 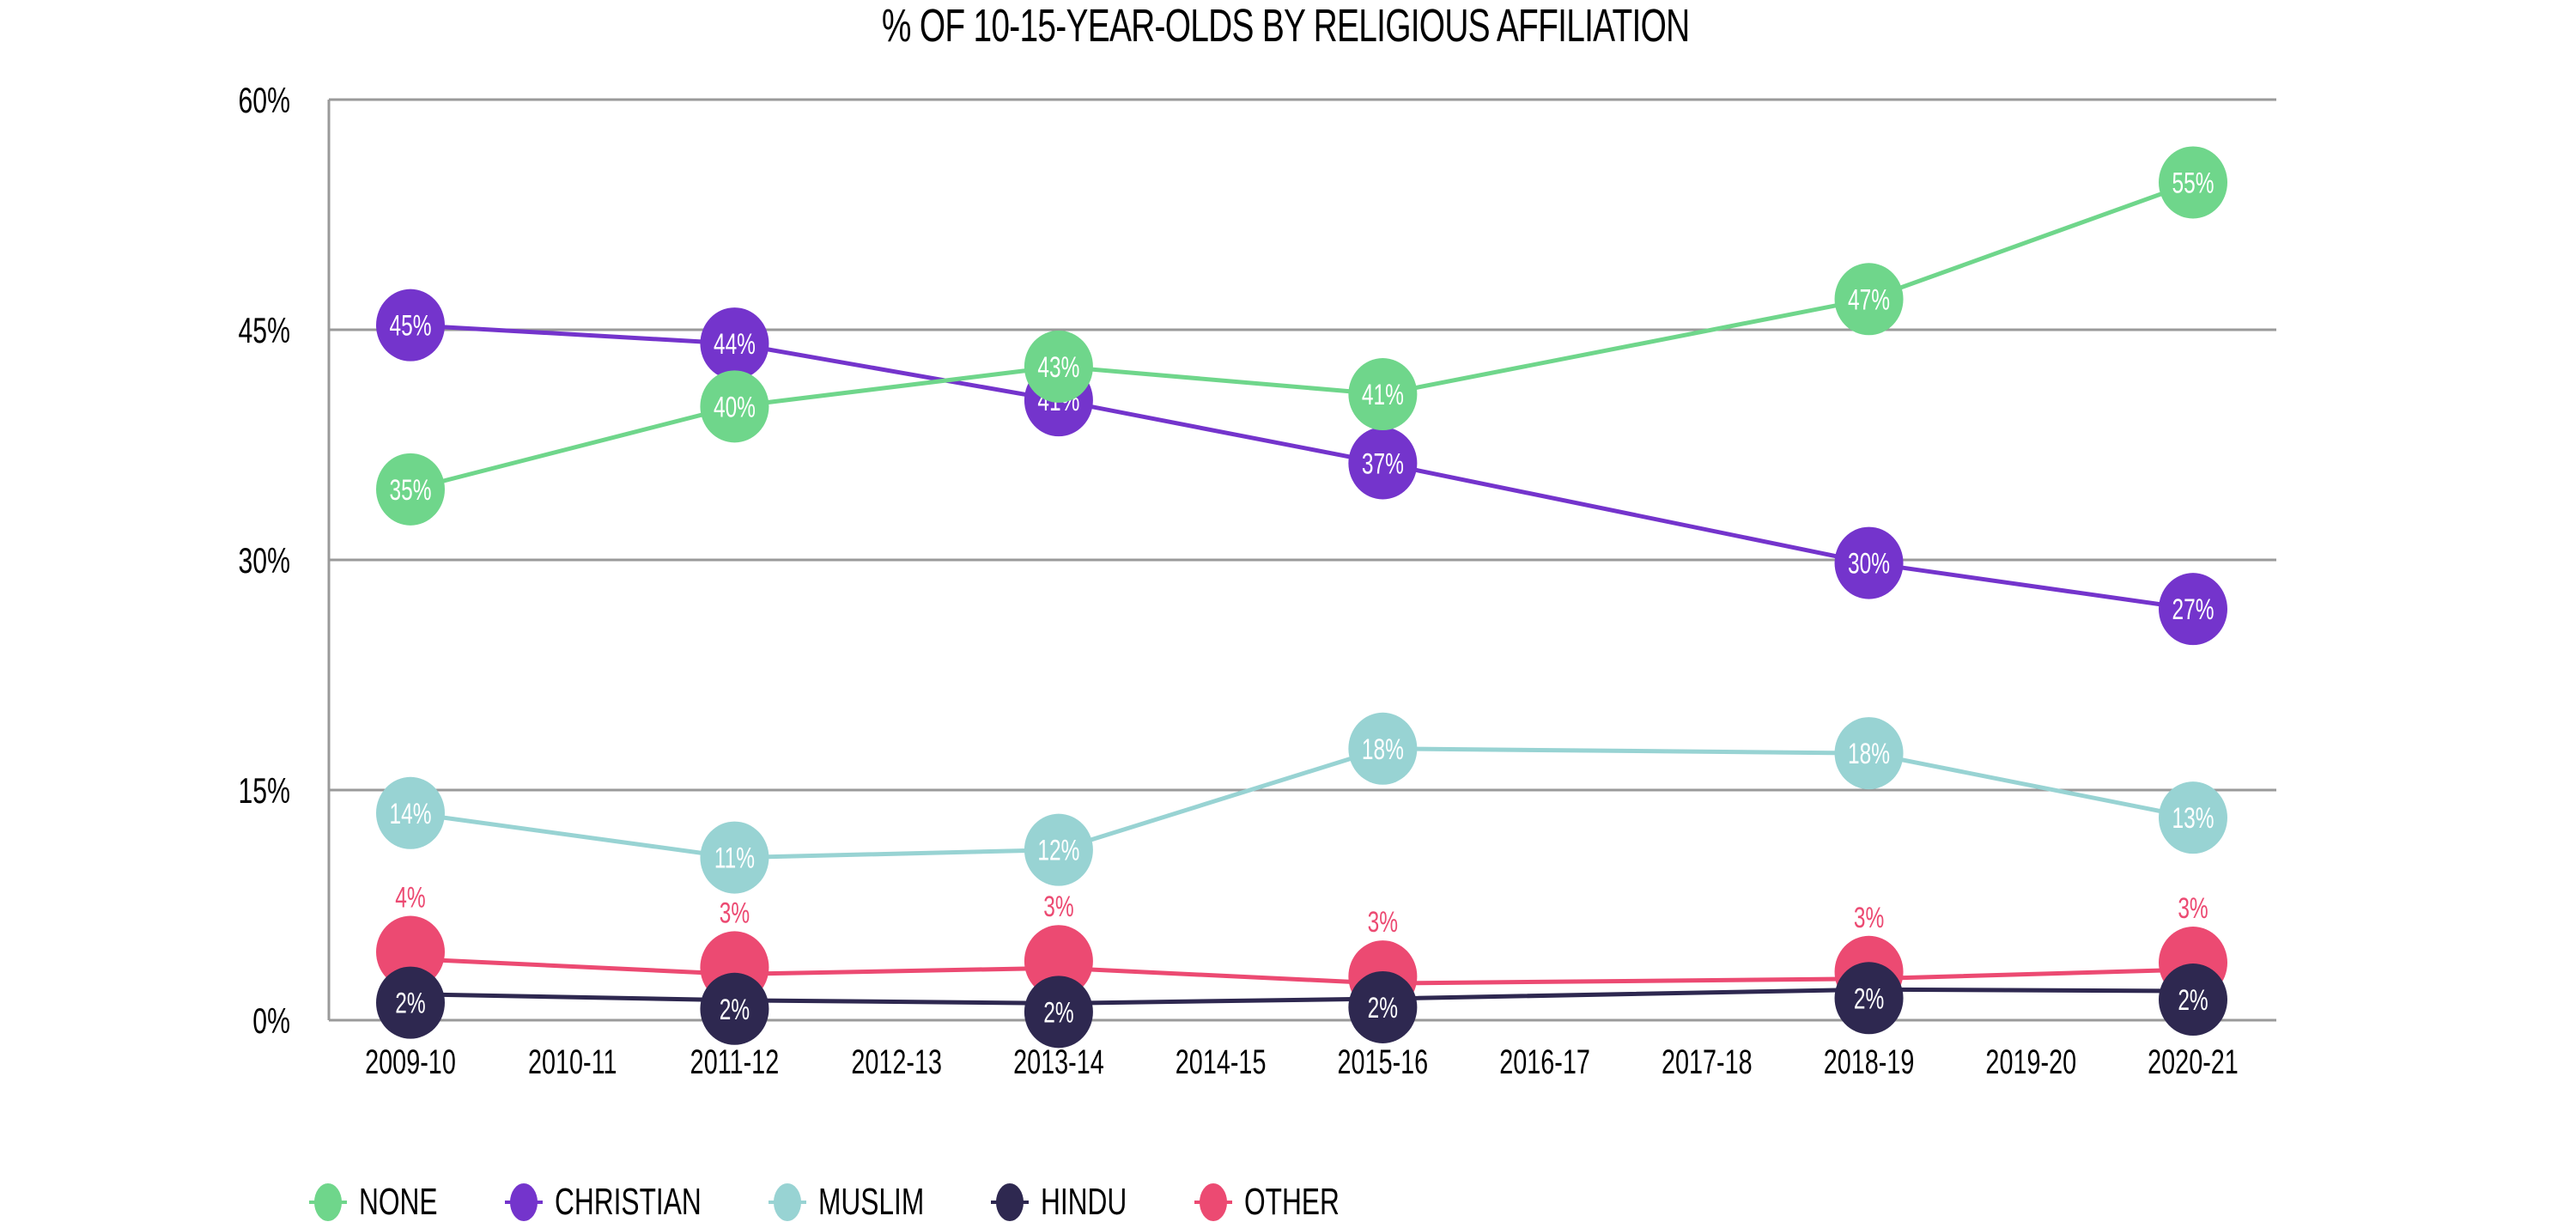 I want to click on series-points-other: 4% 3% 3% 3% 3% 3%, so click(x=1301, y=947).